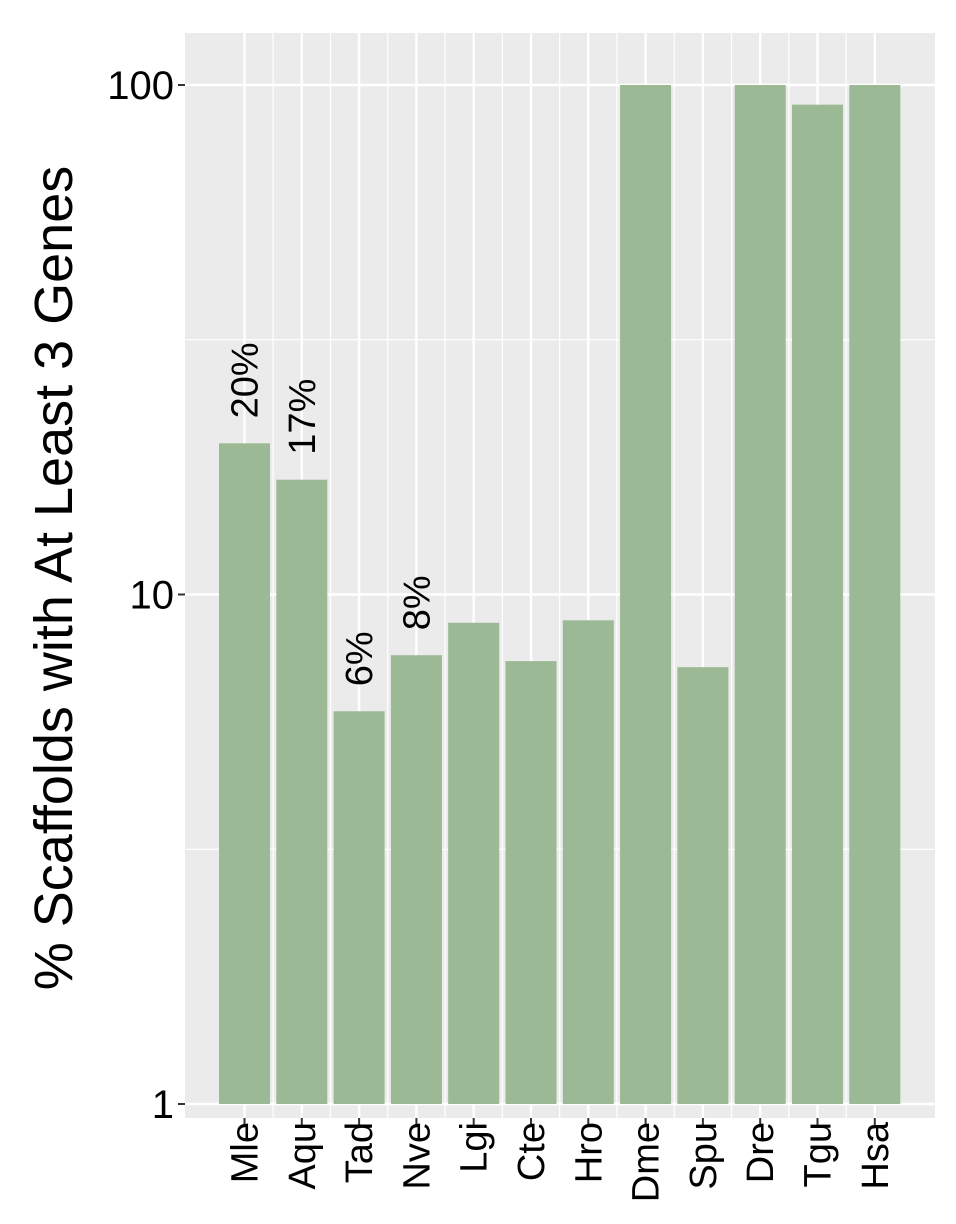 This screenshot has width=956, height=1224. What do you see at coordinates (246, 1152) in the screenshot?
I see `x-tick-label-mle: Mle` at bounding box center [246, 1152].